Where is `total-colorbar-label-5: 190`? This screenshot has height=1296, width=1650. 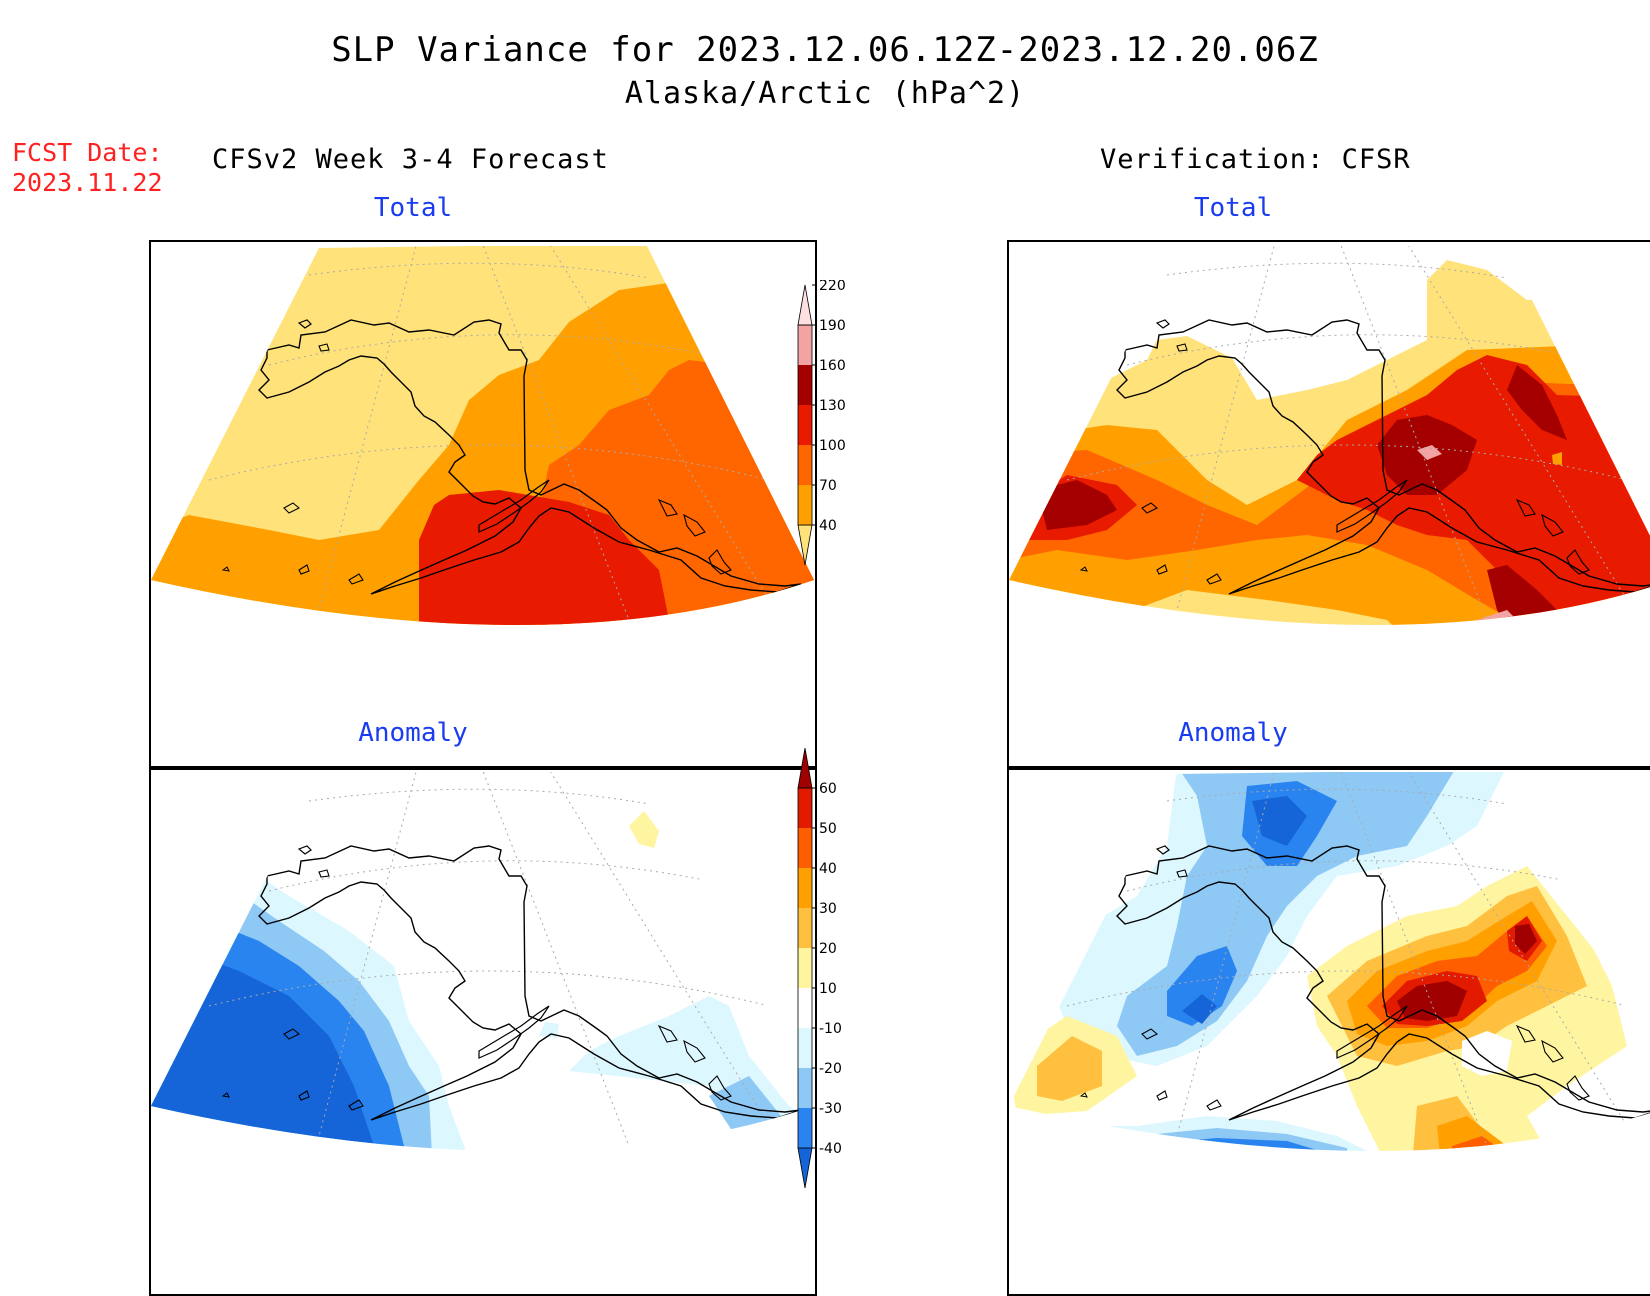 total-colorbar-label-5: 190 is located at coordinates (832, 326).